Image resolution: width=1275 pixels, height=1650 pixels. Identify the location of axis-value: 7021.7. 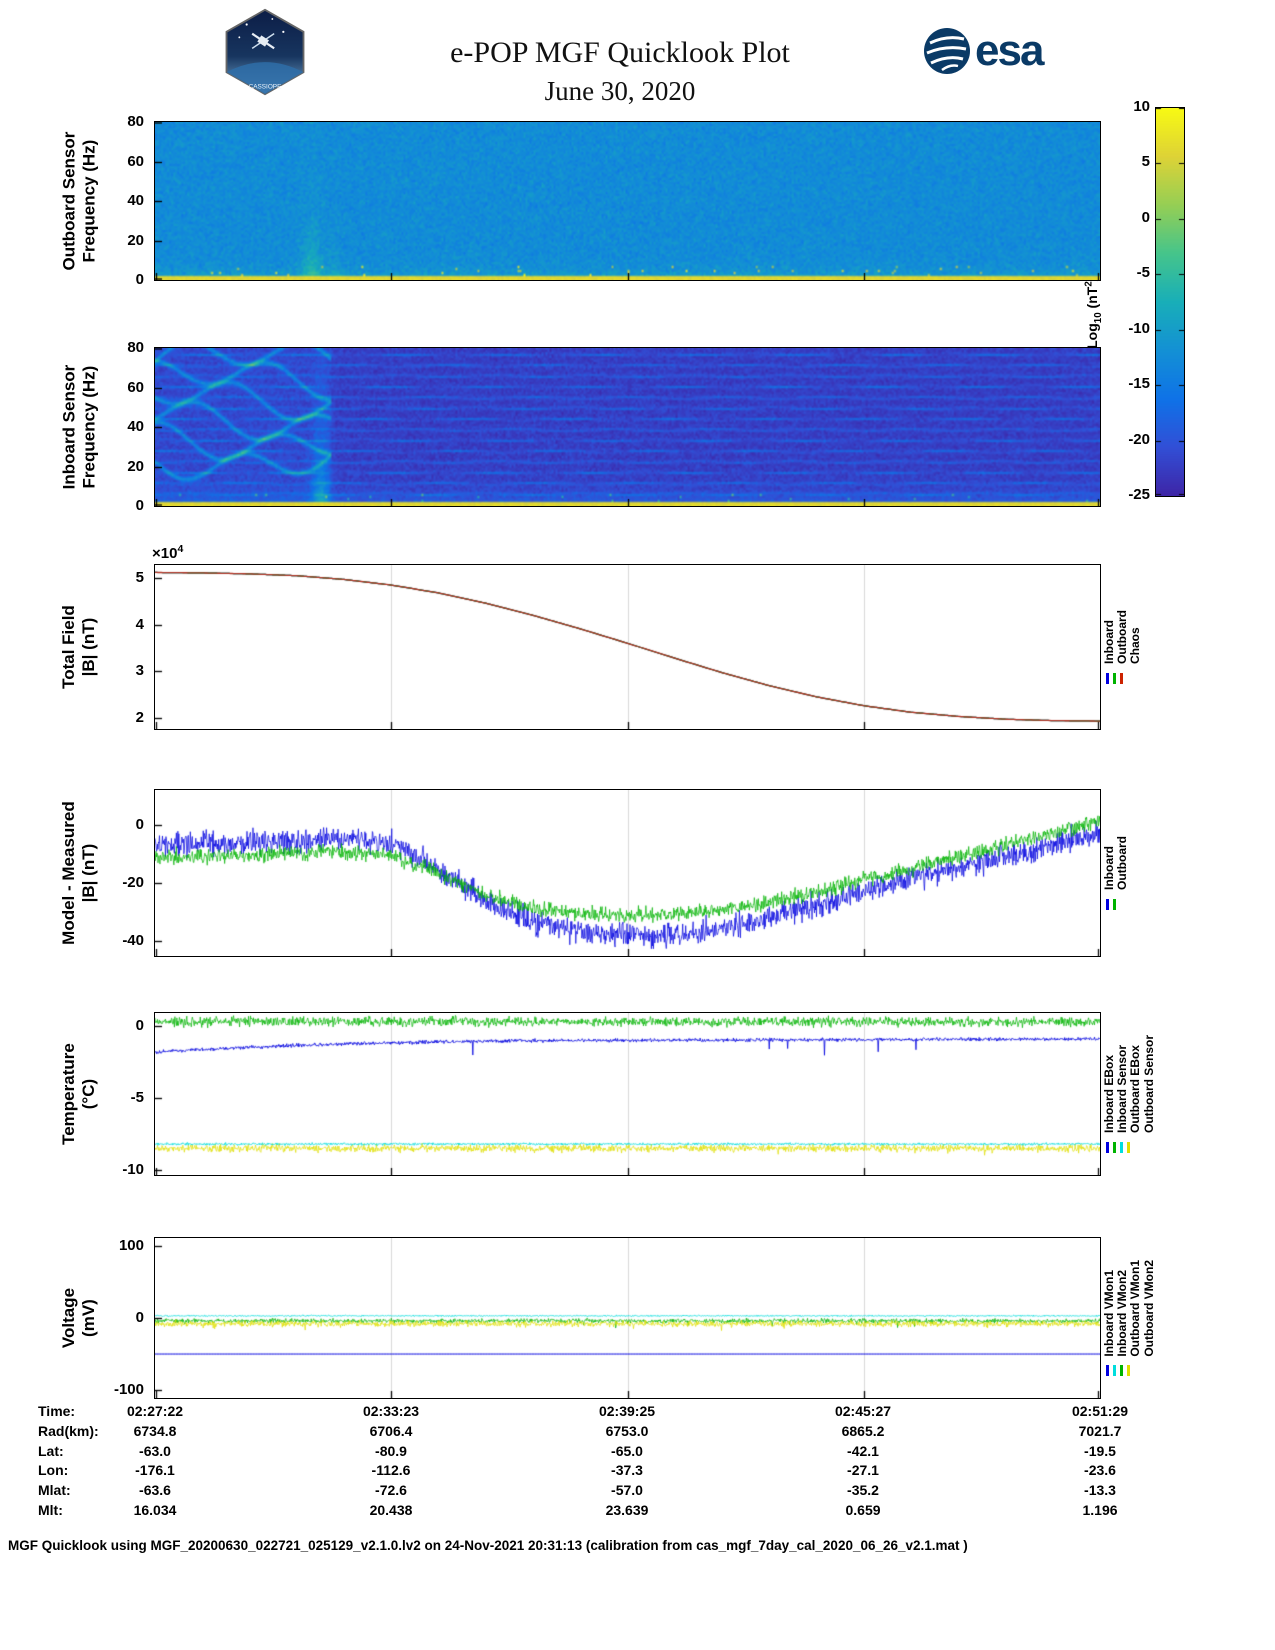
(1100, 1430).